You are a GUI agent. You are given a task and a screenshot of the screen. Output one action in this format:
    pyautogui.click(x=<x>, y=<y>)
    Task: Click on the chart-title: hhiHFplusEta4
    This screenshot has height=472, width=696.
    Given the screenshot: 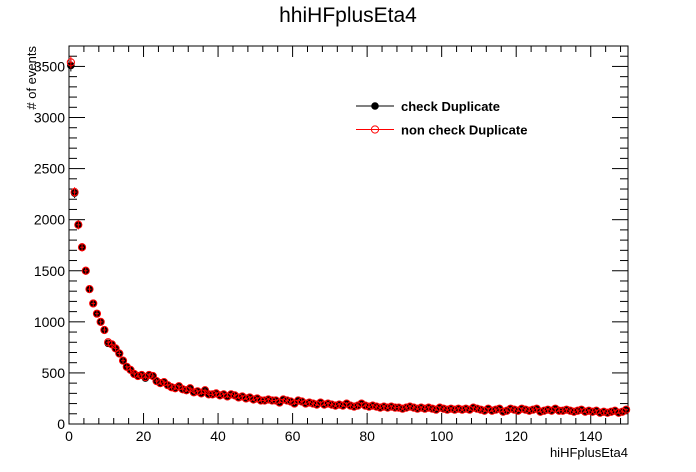 What is the action you would take?
    pyautogui.click(x=348, y=15)
    